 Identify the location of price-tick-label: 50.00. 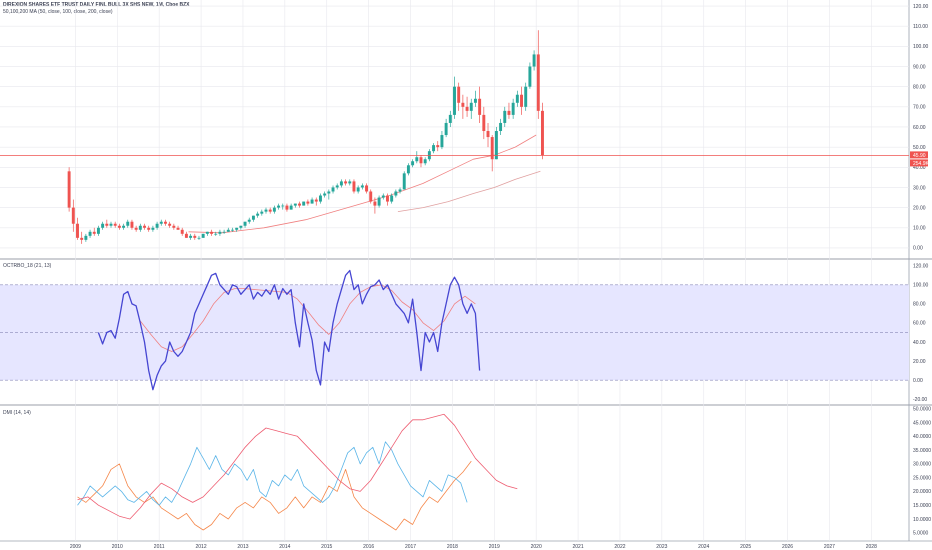
(919, 148).